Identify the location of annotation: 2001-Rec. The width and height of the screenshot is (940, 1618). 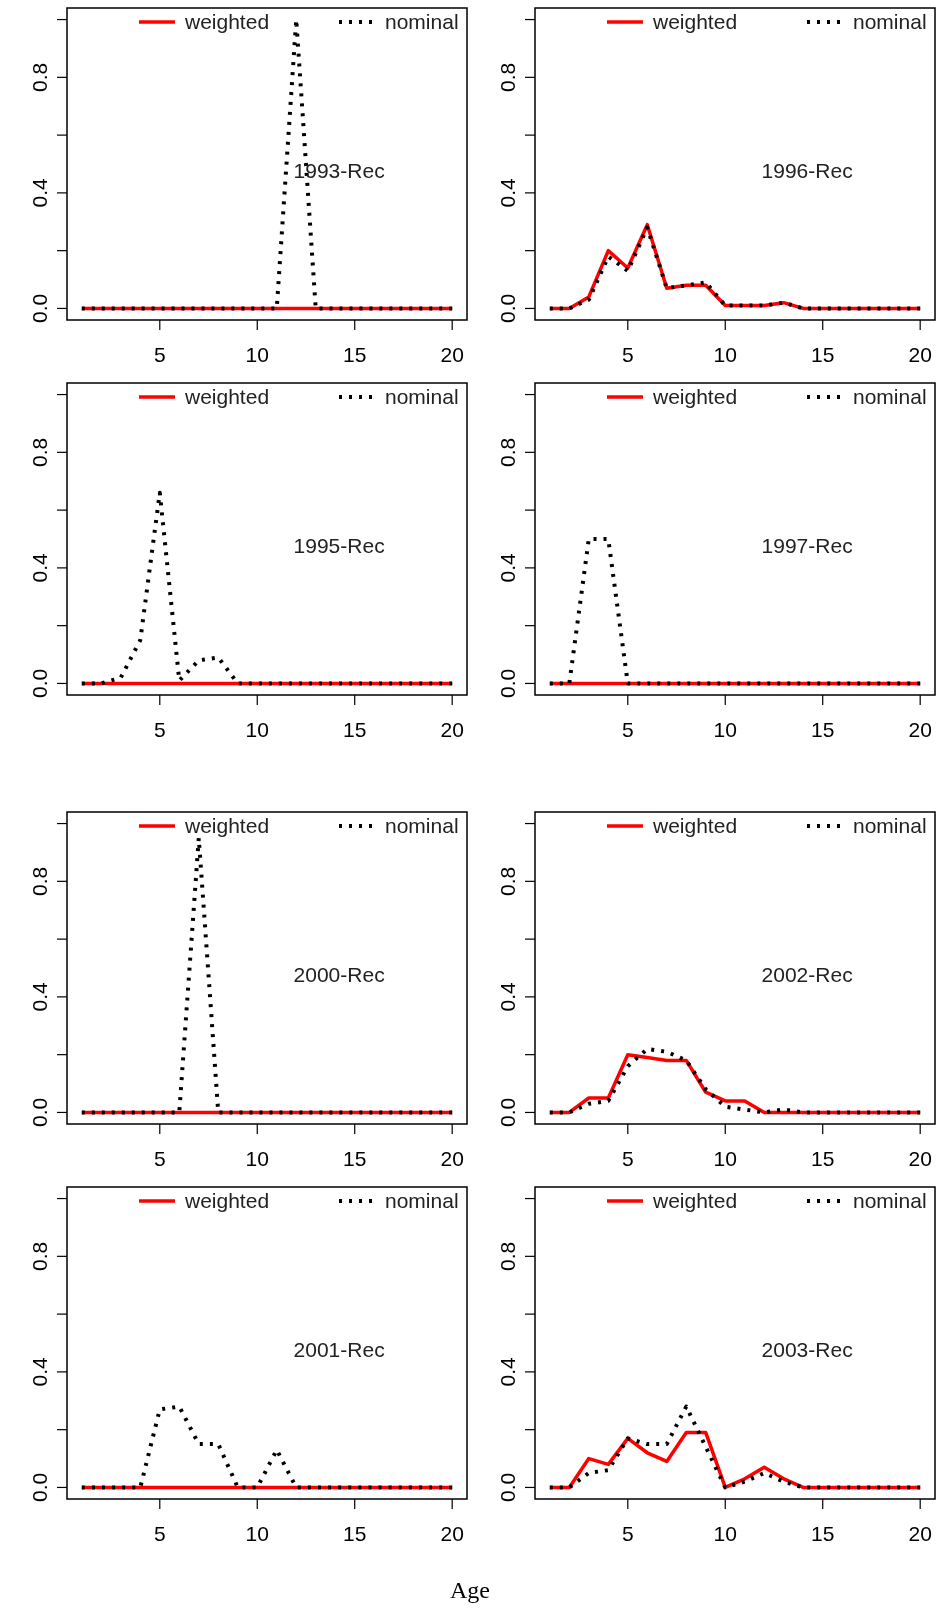
(339, 1350).